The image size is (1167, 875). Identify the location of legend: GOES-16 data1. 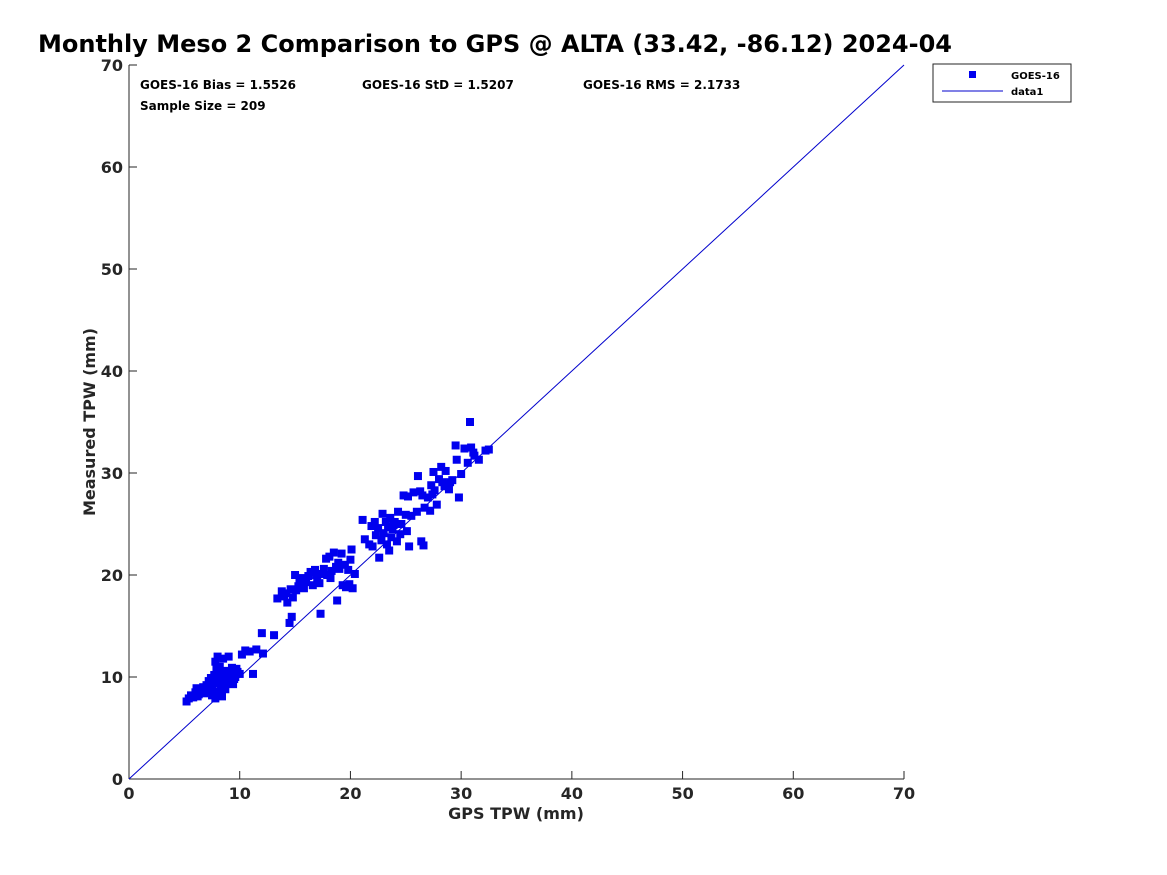
(1002, 83).